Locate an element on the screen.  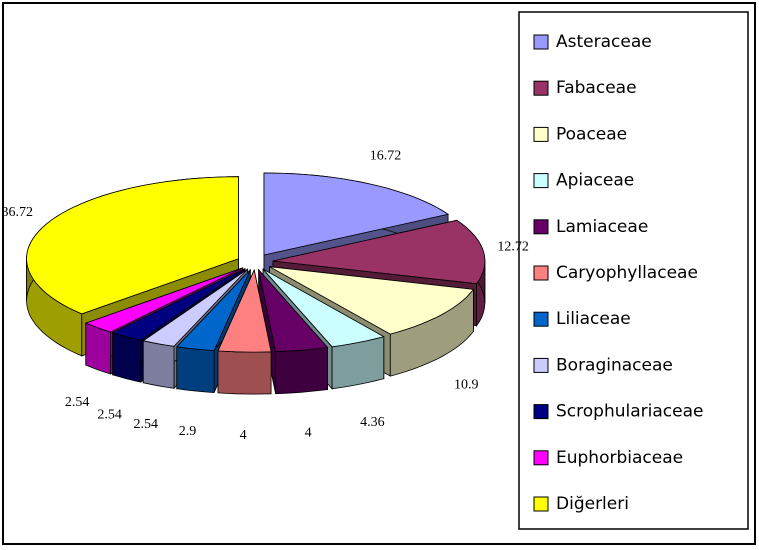
legend-label: Caryophyllaceae is located at coordinates (627, 273).